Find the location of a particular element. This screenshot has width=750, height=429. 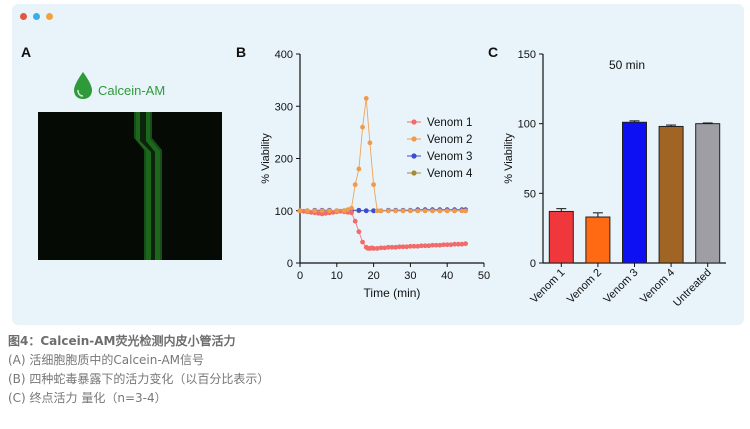

legend-label: Venom 2 is located at coordinates (449, 140).